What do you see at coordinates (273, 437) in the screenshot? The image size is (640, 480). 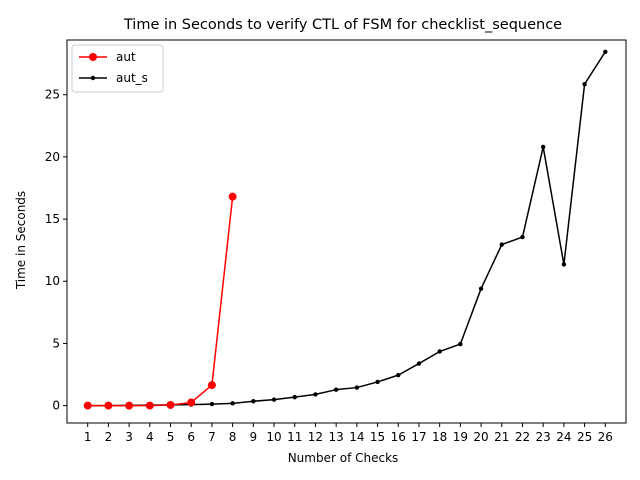 I see `x-tick-label: 10` at bounding box center [273, 437].